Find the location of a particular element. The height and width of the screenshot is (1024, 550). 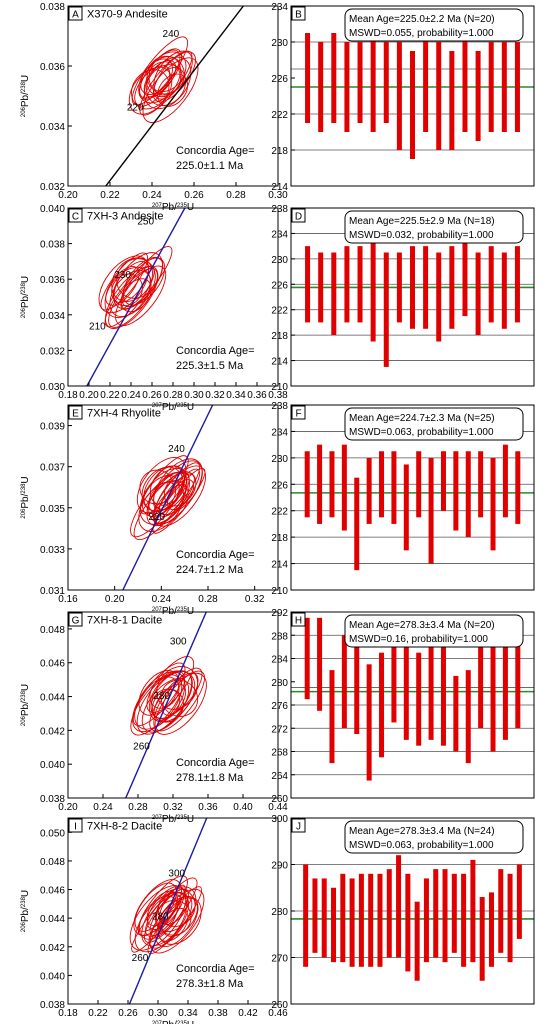

age-label: 280 is located at coordinates (161, 696).